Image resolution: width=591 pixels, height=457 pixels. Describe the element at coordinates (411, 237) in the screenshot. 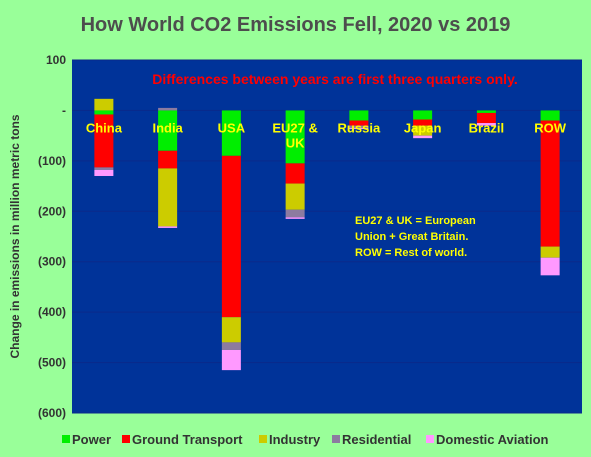

I see `annotation-line: Union + Great Britain.` at that location.